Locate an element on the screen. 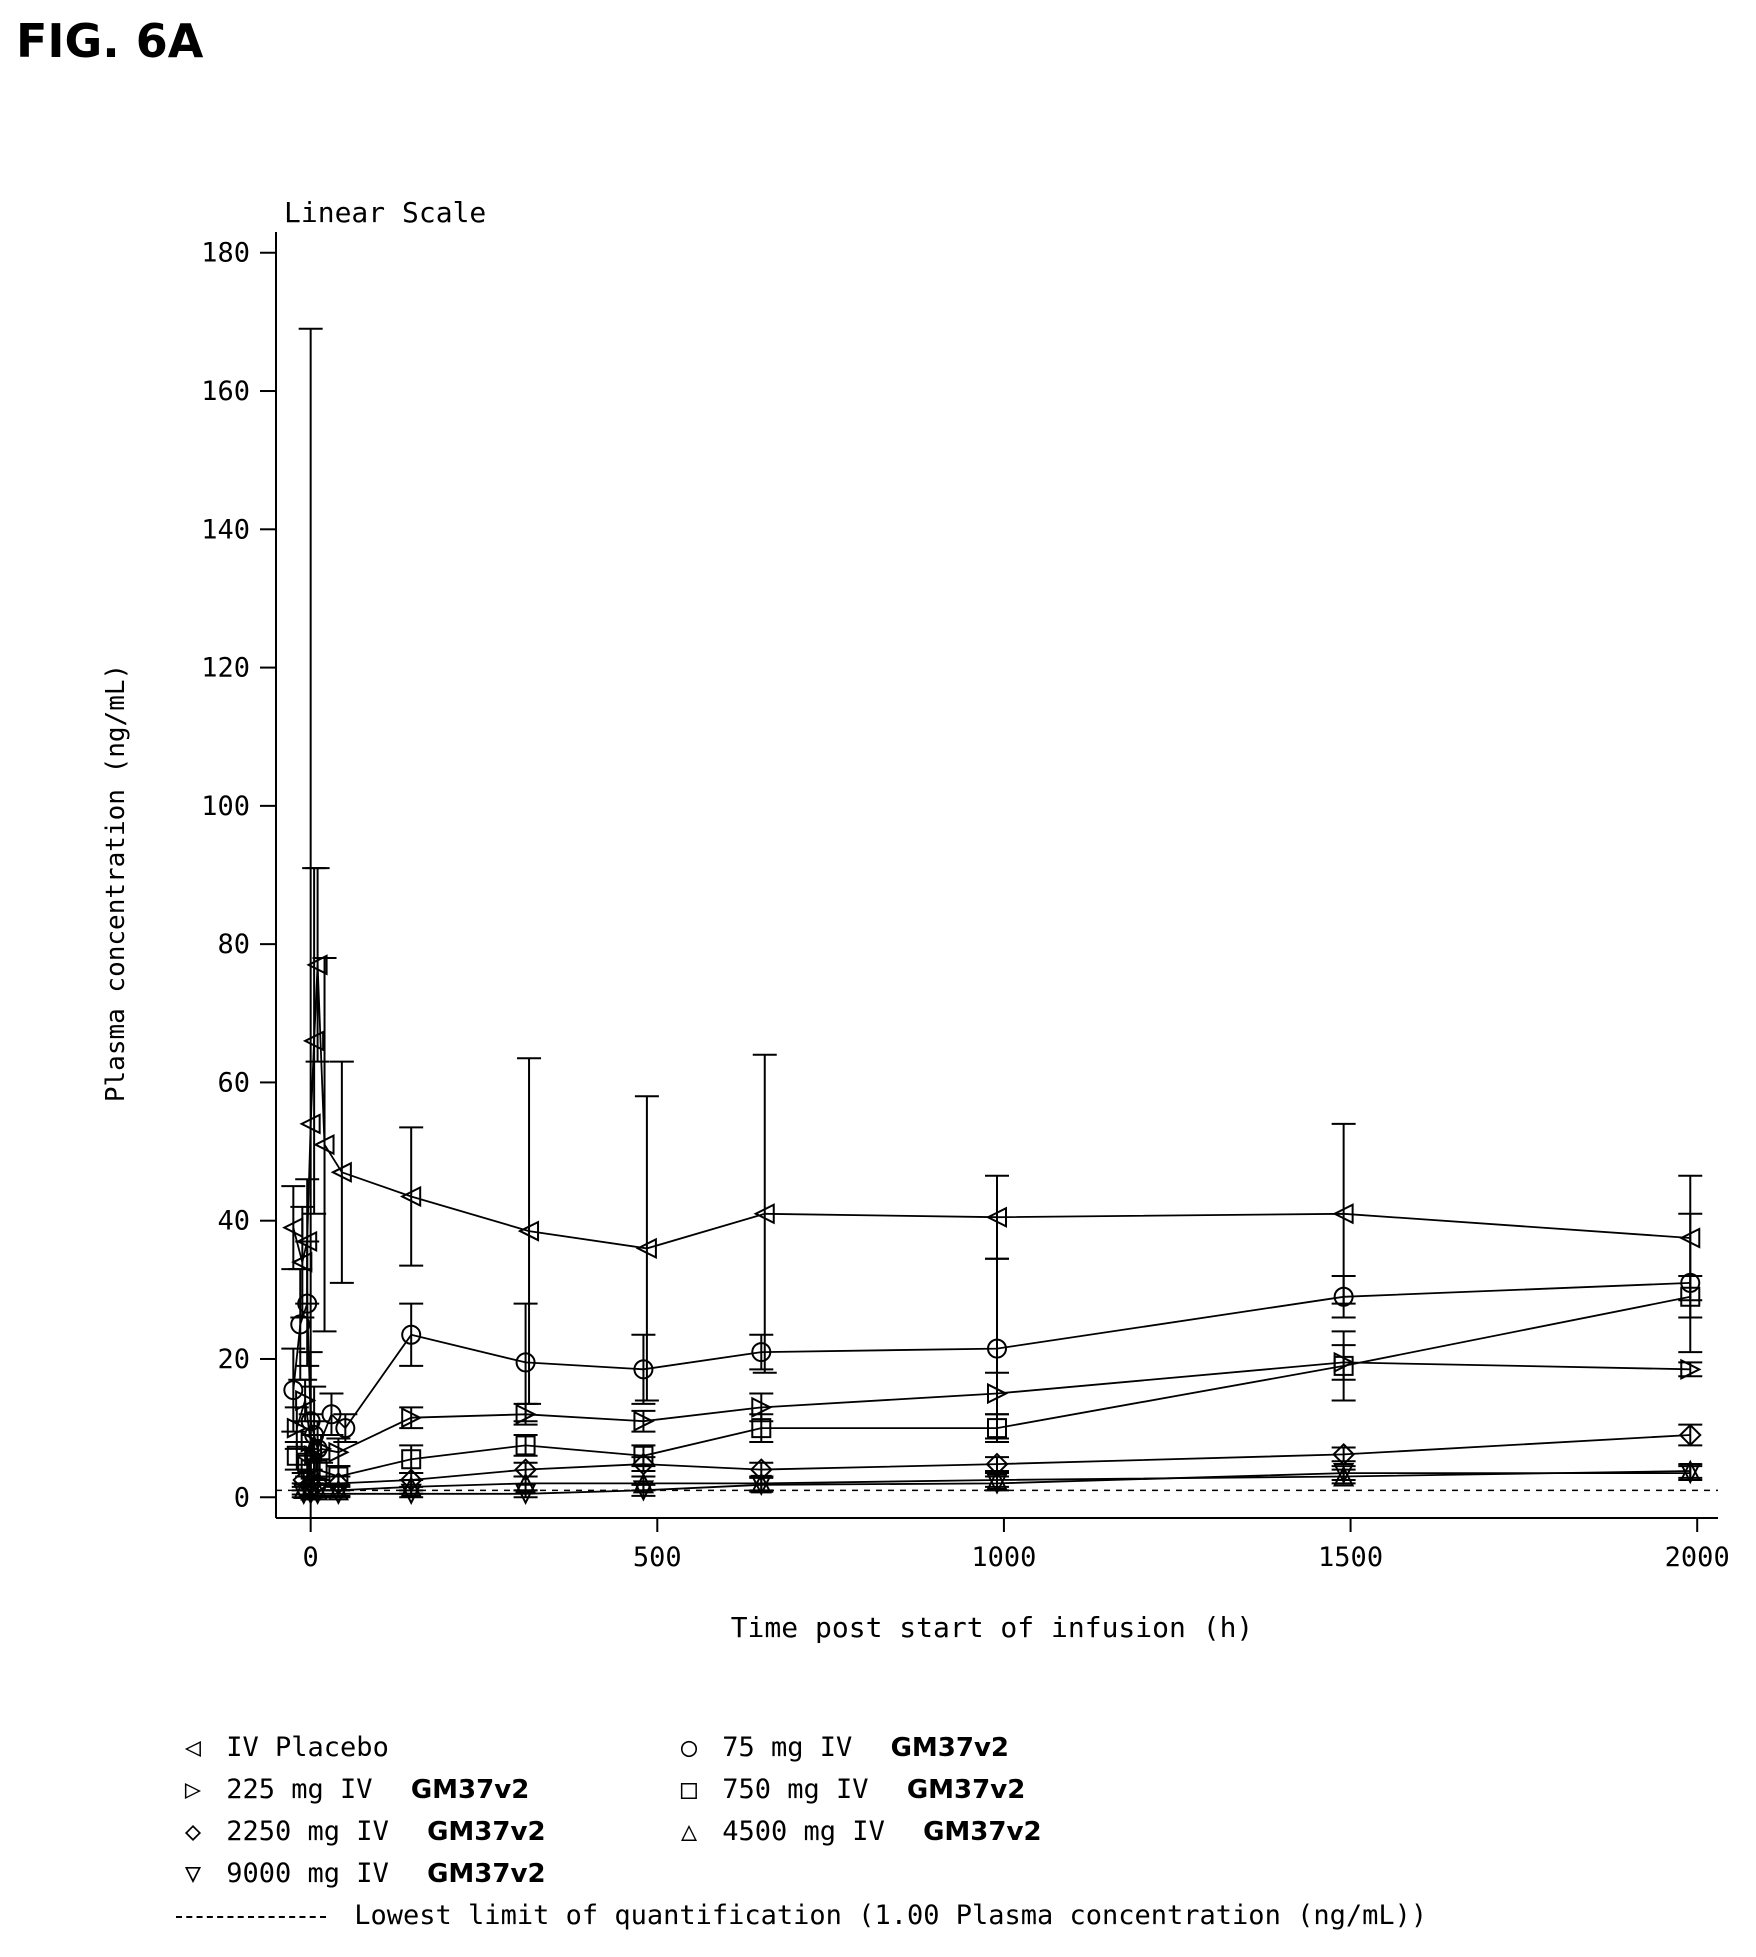  legend-item-750mg: □ 750 mg IV GM37v2 is located at coordinates (848, 1789).